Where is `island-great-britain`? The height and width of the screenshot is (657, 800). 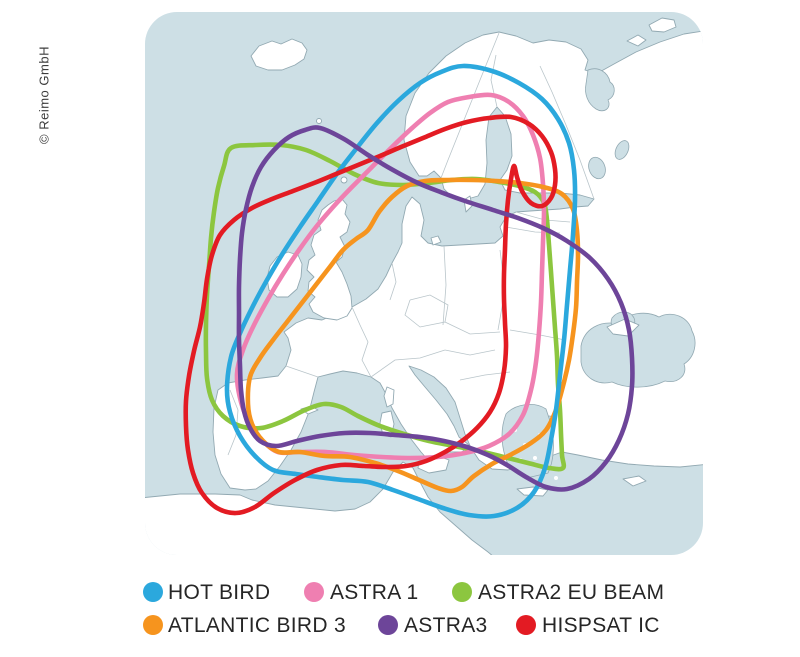 island-great-britain is located at coordinates (329, 259).